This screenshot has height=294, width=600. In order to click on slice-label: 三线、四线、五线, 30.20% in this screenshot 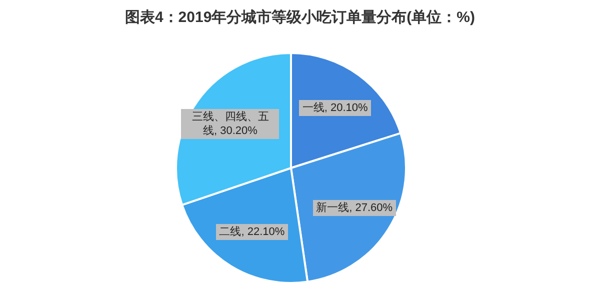, I will do `click(230, 124)`.